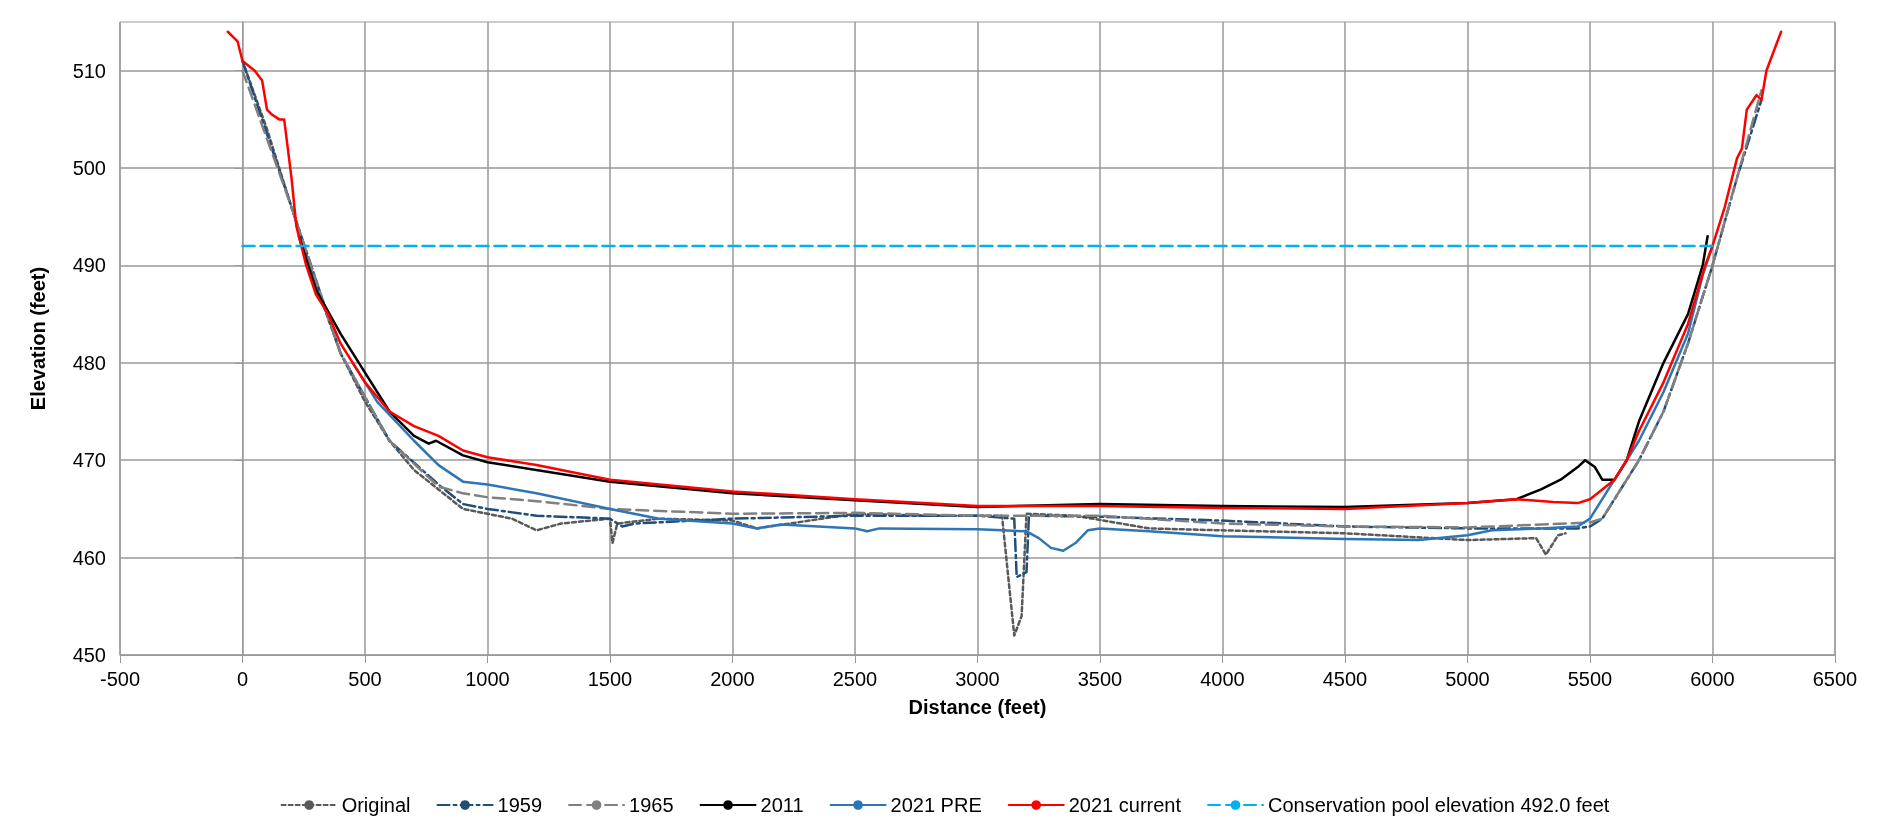 This screenshot has height=828, width=1890. Describe the element at coordinates (38, 338) in the screenshot. I see `y-axis-title: Elevation (feet)` at that location.